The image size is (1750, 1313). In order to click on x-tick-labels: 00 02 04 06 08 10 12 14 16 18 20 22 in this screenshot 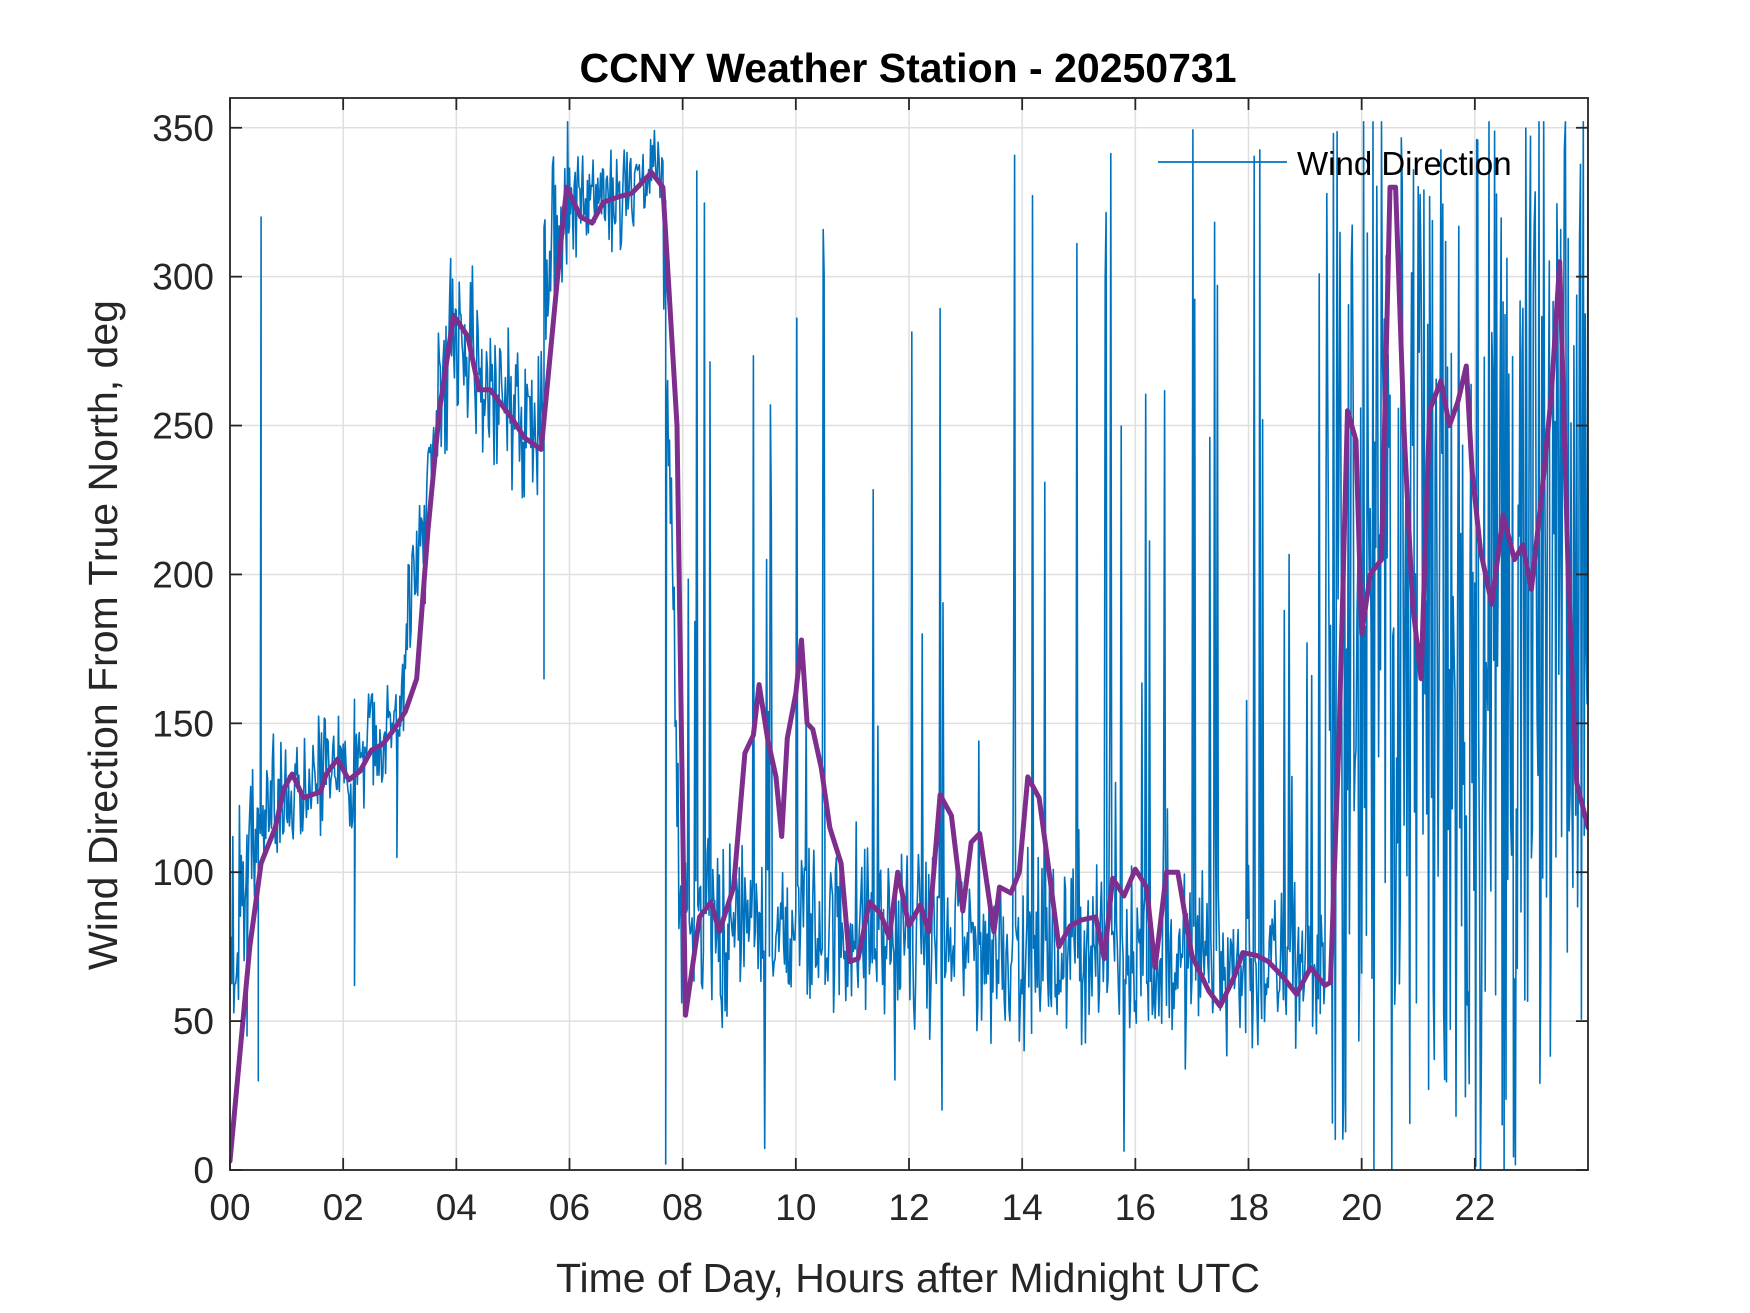, I will do `click(852, 1207)`.